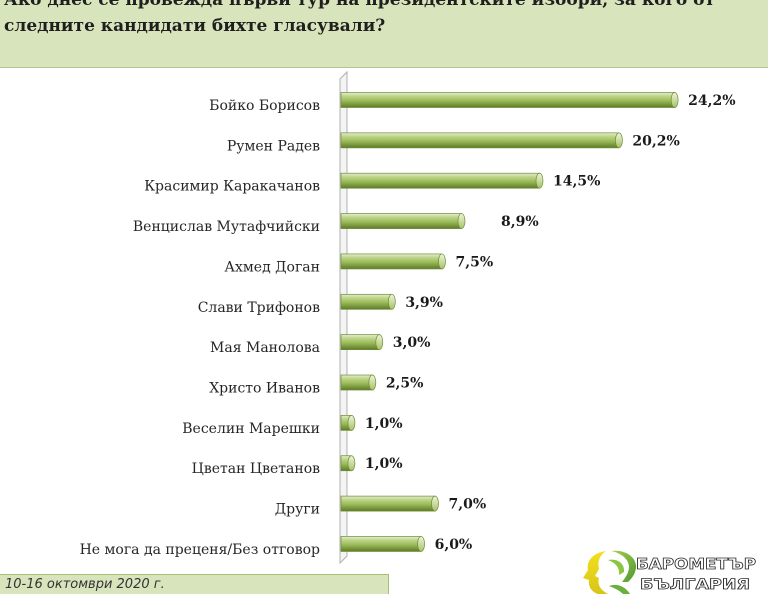 The width and height of the screenshot is (768, 594). What do you see at coordinates (454, 545) in the screenshot?
I see `value-label-12: 6,0%` at bounding box center [454, 545].